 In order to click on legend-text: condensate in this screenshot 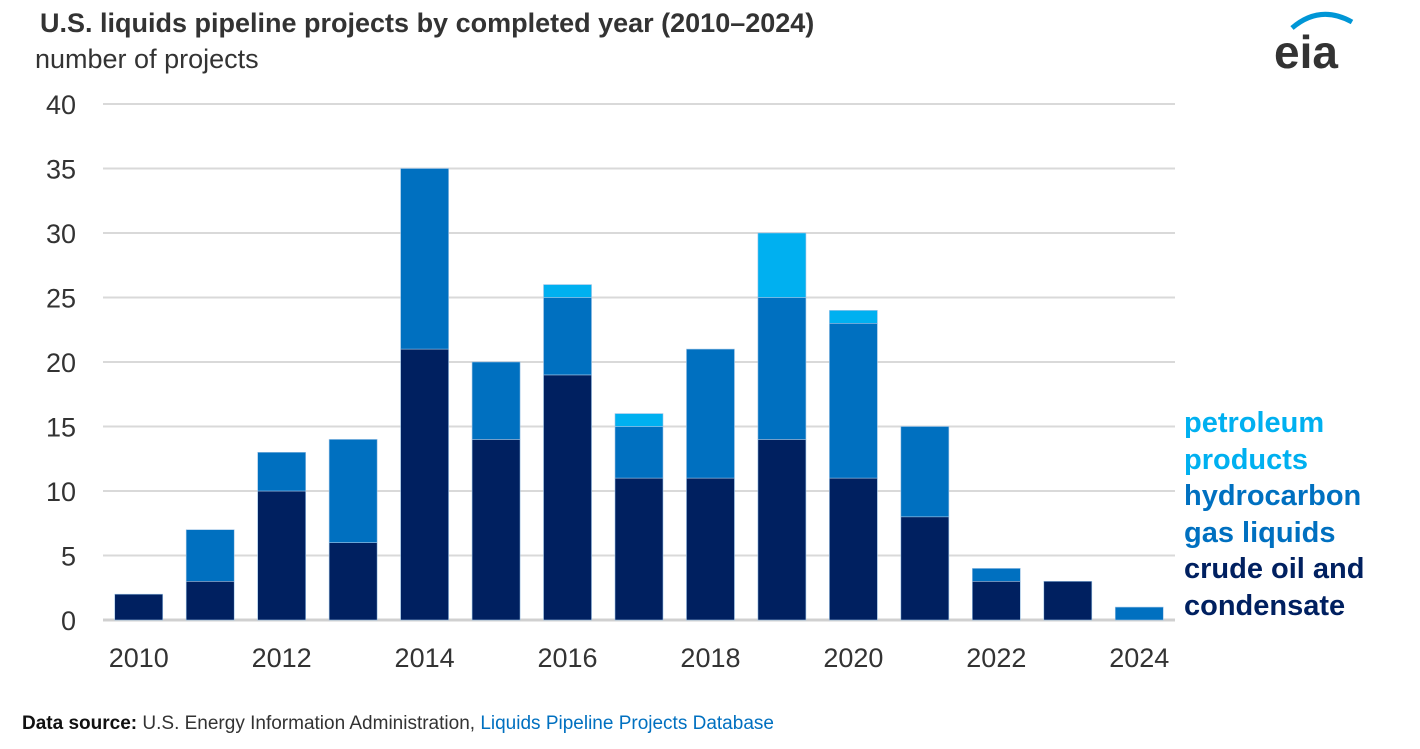, I will do `click(1265, 605)`.